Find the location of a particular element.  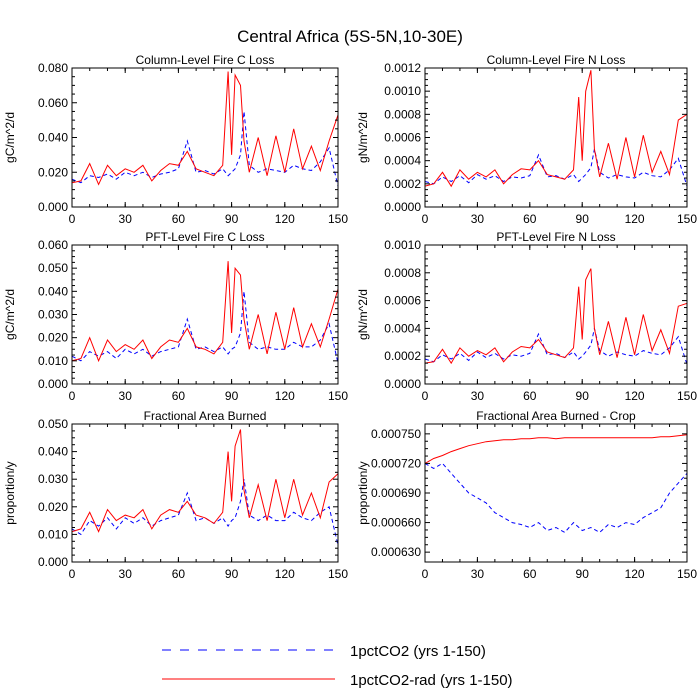

y-tick-label: 0.000720 is located at coordinates (396, 463).